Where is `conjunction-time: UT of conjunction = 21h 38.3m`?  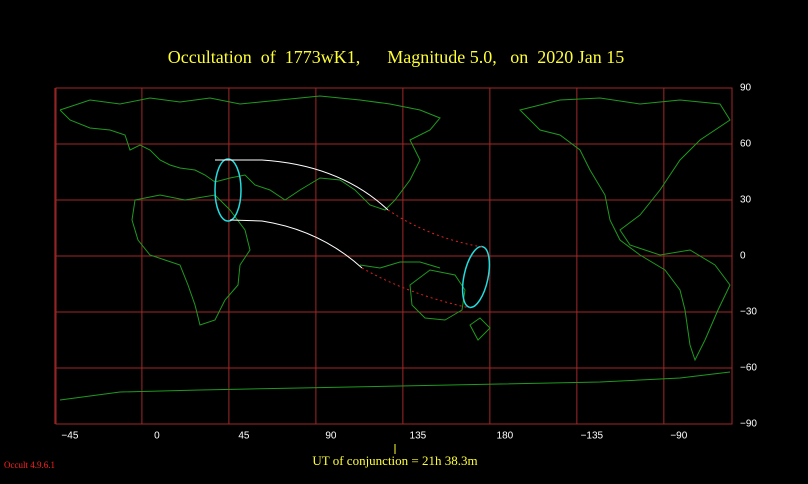 conjunction-time: UT of conjunction = 21h 38.3m is located at coordinates (394, 460).